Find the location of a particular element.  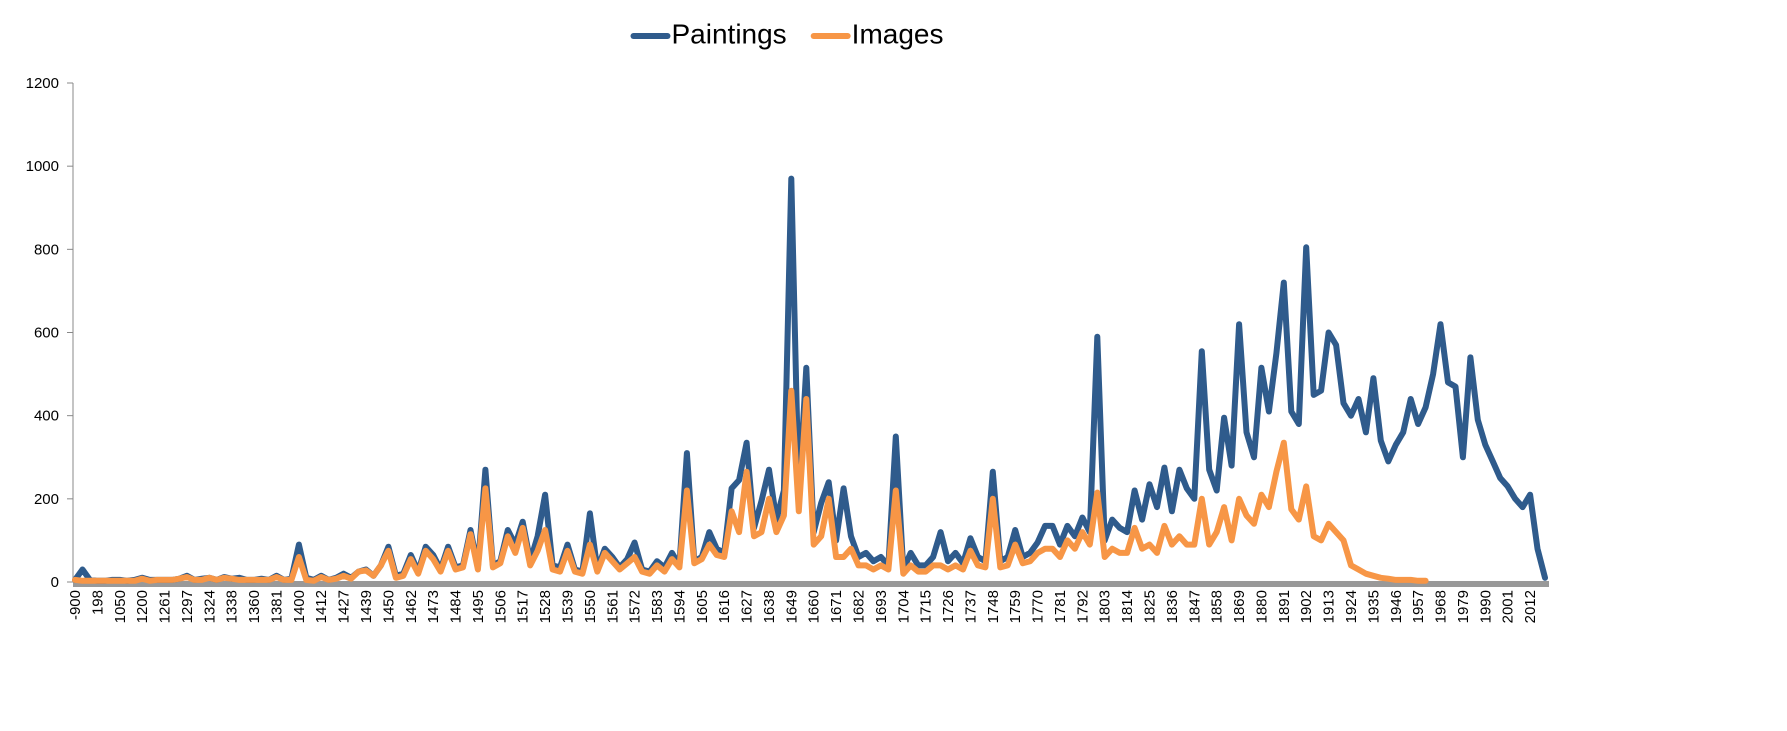

x-tick-label: 1979 is located at coordinates (1463, 606).